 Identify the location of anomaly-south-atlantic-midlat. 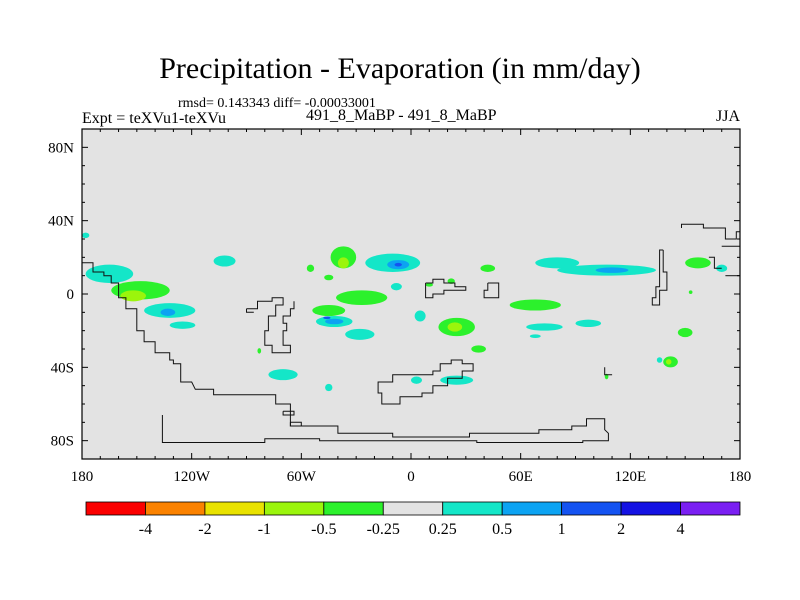
(283, 375).